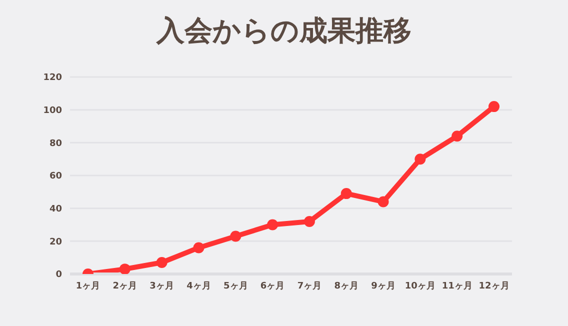 The image size is (568, 326). I want to click on x-tick-label: 6ヶ月, so click(272, 286).